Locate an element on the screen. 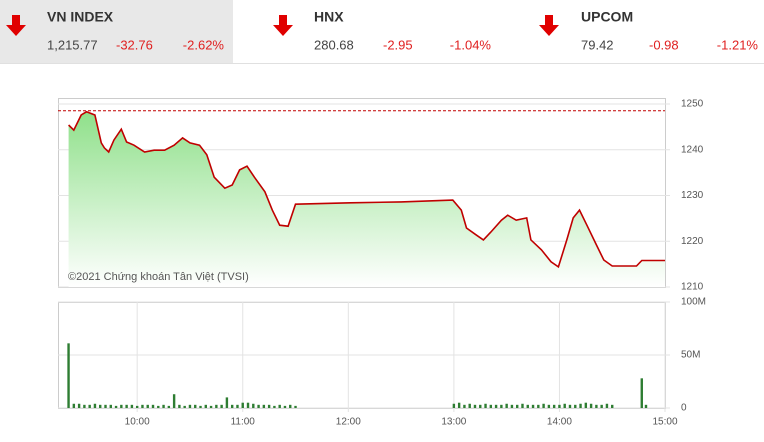  ticker-percent: -1.04% is located at coordinates (471, 44).